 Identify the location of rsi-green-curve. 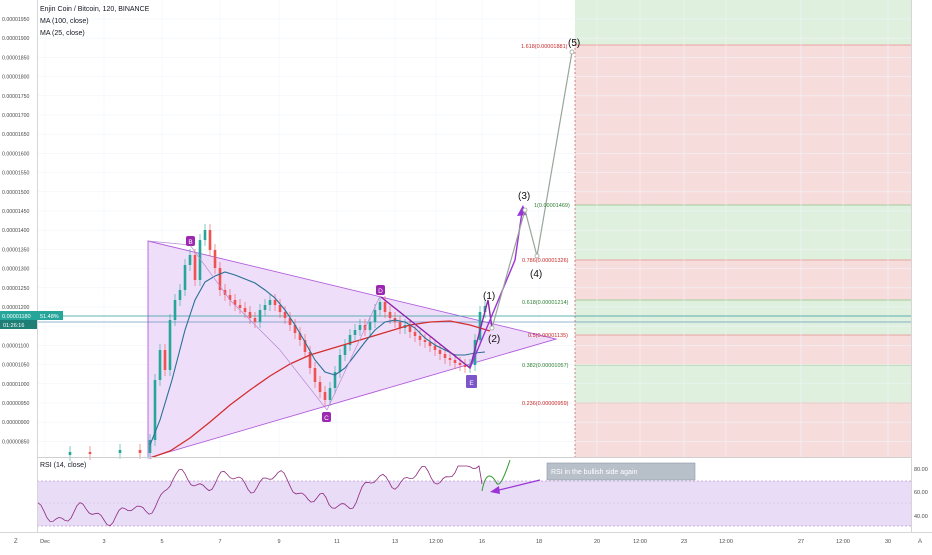
(496, 475).